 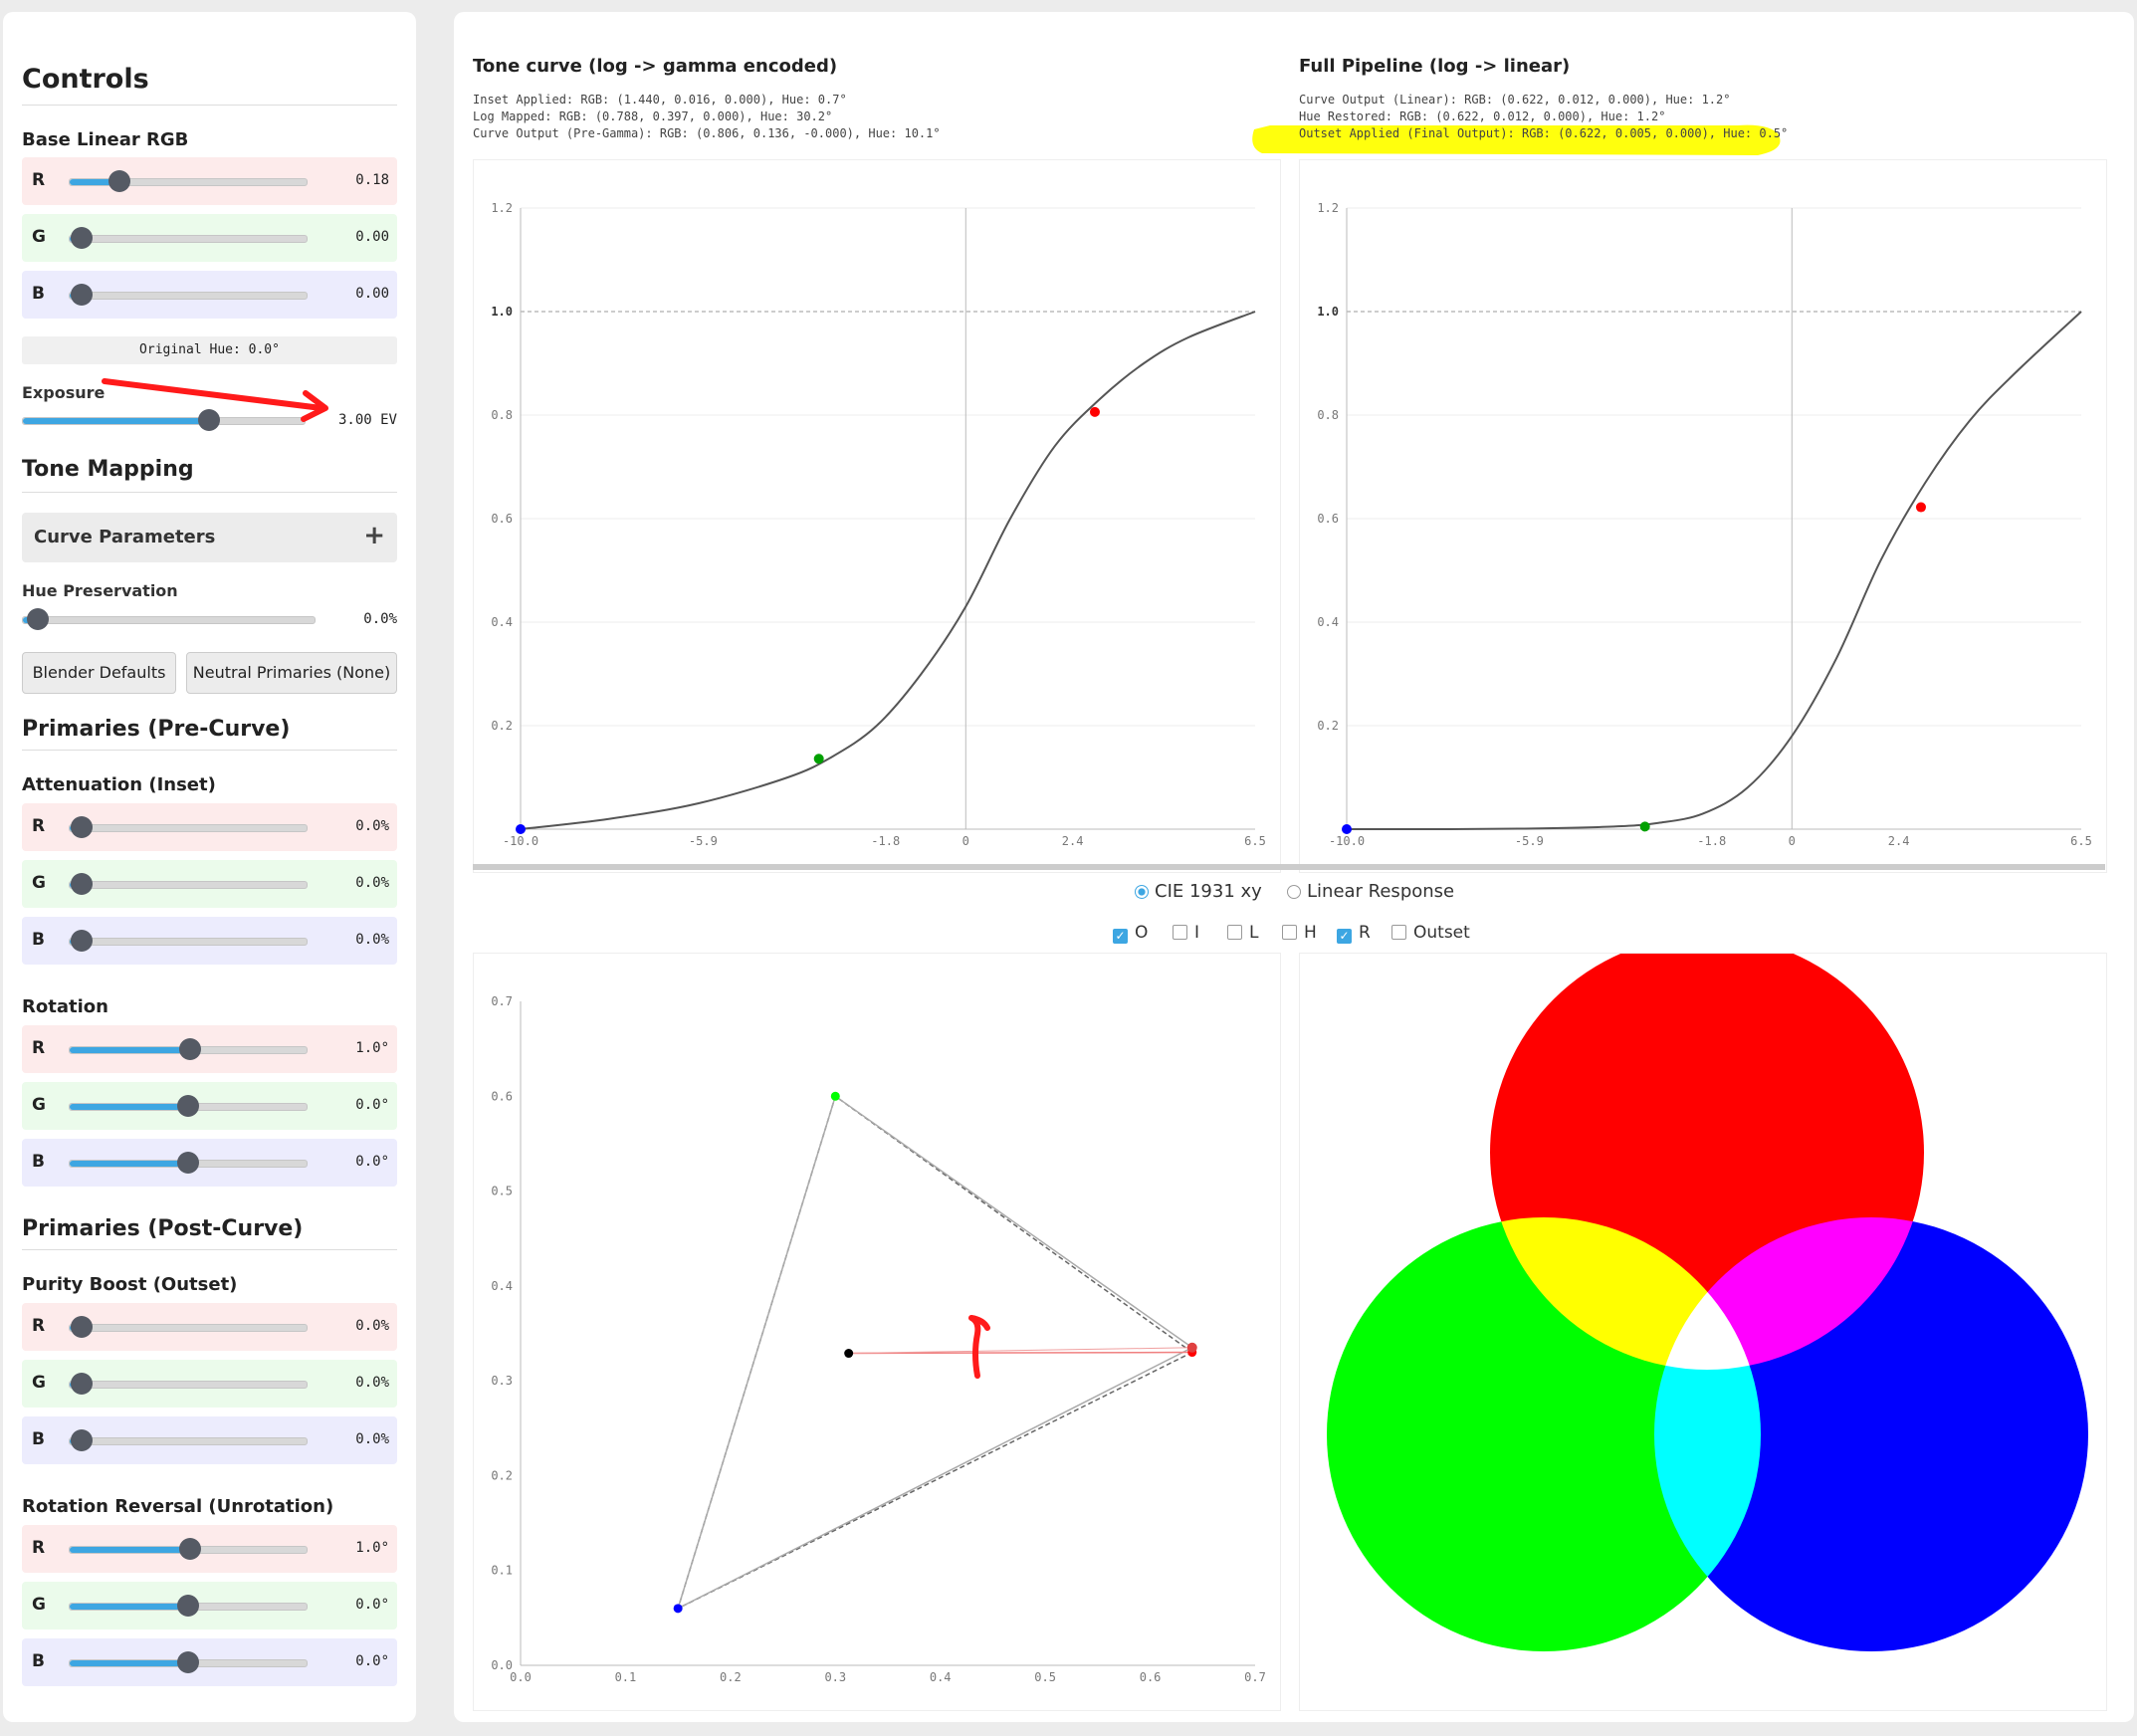 What do you see at coordinates (188, 238) in the screenshot?
I see `base-rgb-slider-g` at bounding box center [188, 238].